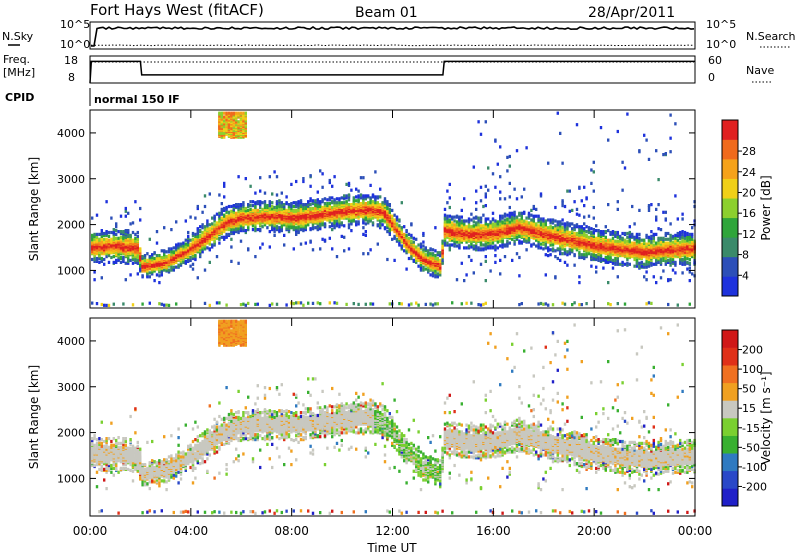  What do you see at coordinates (721, 24) in the screenshot?
I see `noise-right-tick-high: 10^5` at bounding box center [721, 24].